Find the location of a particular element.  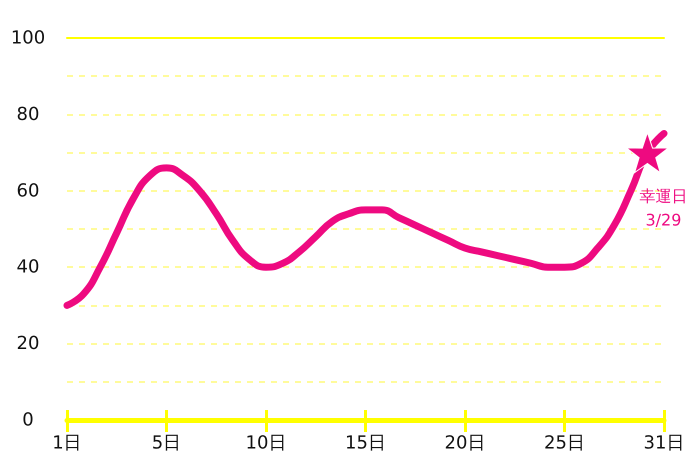

y-tick-label: 80 is located at coordinates (28, 114).